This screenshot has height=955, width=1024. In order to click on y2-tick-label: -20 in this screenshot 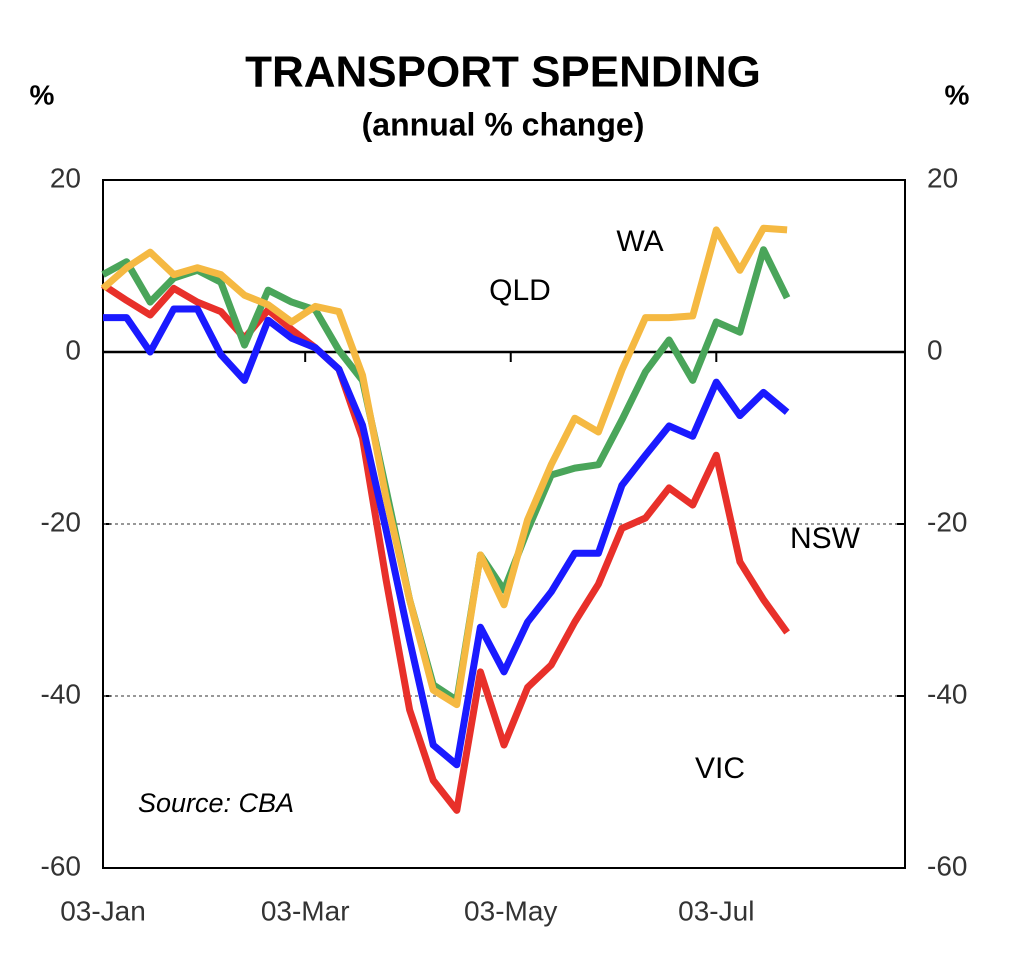, I will do `click(947, 521)`.